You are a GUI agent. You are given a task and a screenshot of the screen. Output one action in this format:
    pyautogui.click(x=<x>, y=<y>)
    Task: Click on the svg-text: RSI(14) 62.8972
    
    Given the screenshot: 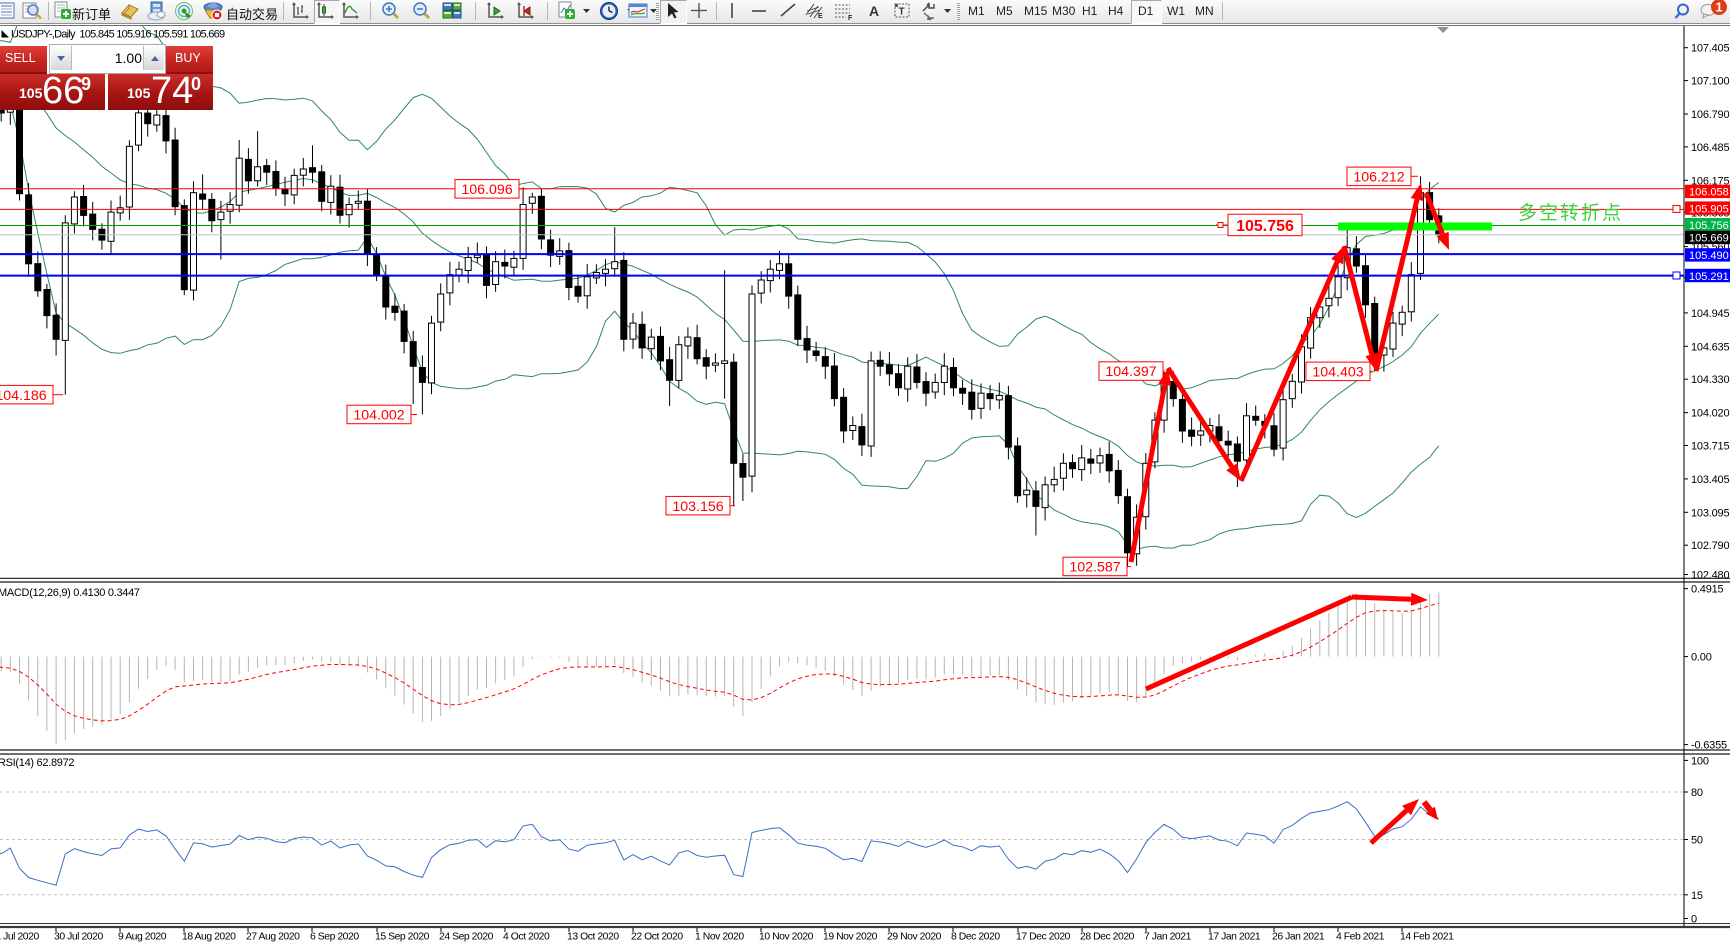 What is the action you would take?
    pyautogui.click(x=37, y=763)
    